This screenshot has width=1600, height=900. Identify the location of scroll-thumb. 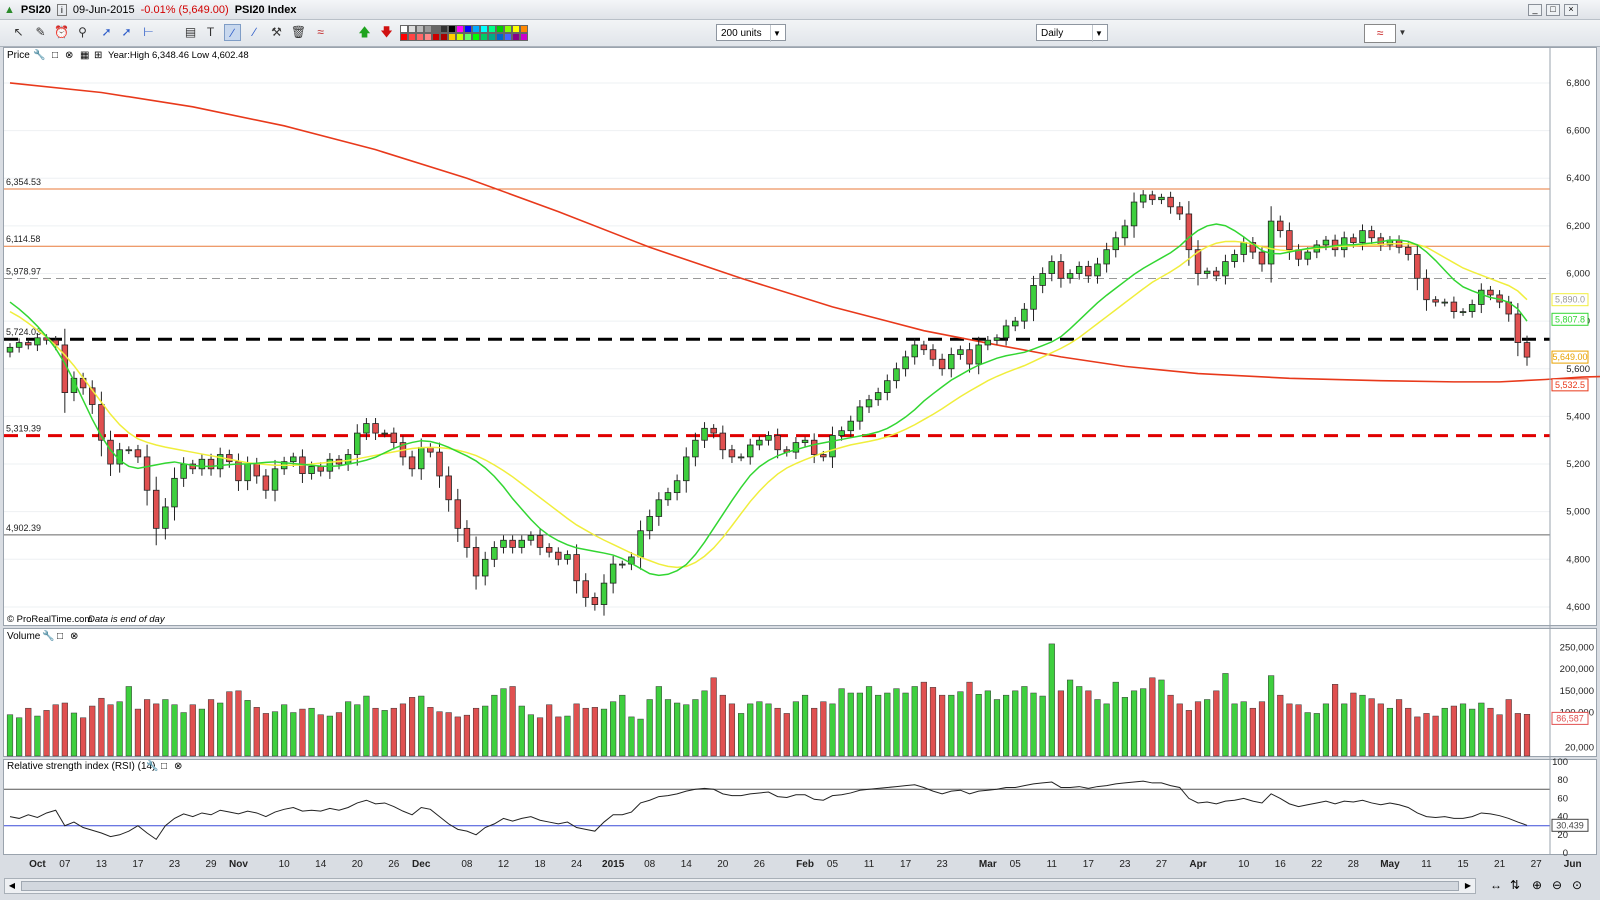
(740, 886).